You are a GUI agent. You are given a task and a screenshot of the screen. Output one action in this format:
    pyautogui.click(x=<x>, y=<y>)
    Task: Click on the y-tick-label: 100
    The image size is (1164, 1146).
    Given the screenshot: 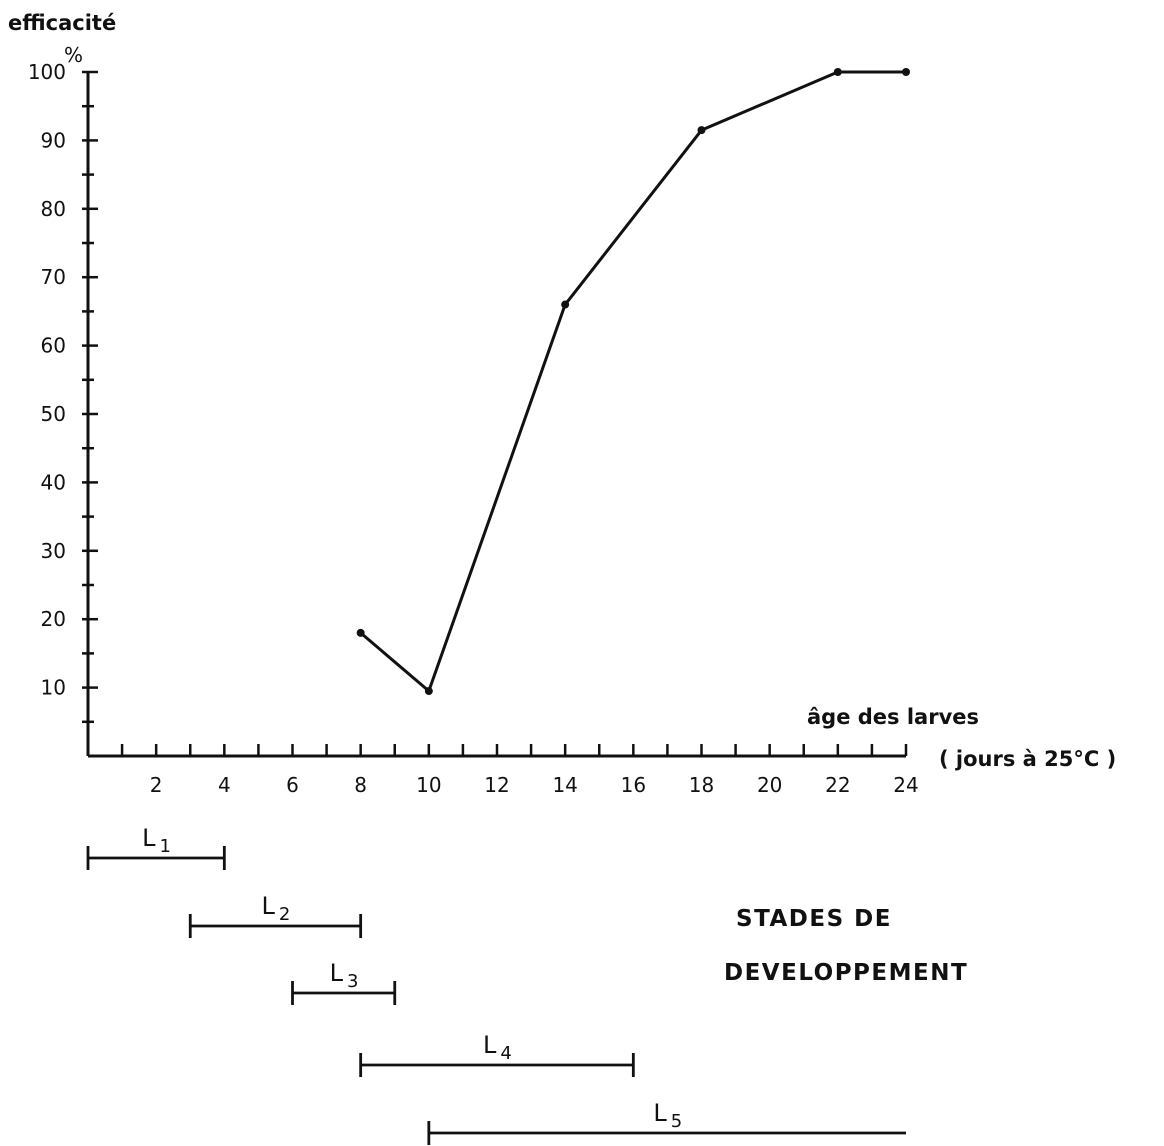 What is the action you would take?
    pyautogui.click(x=47, y=72)
    